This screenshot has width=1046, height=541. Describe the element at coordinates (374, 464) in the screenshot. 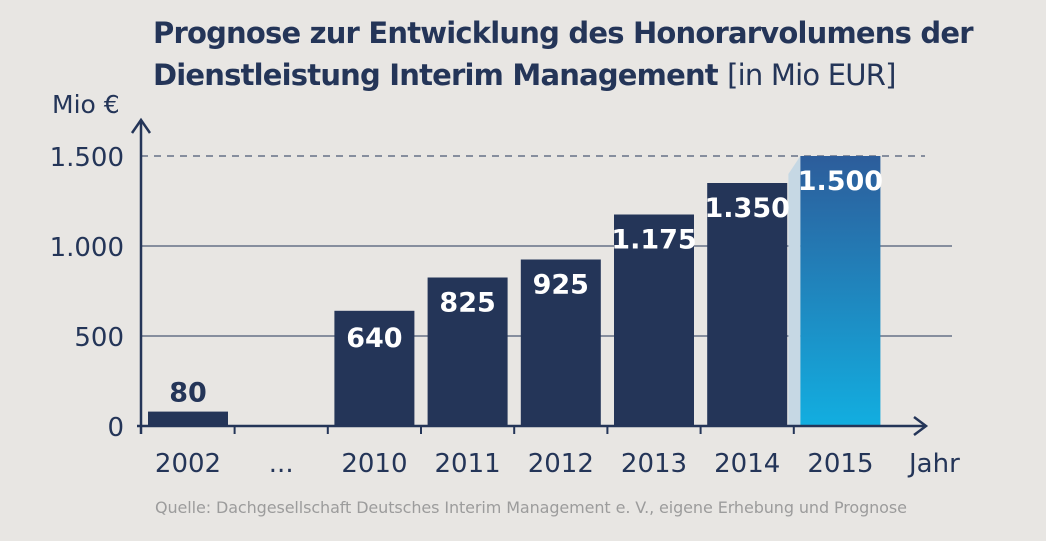

I see `x-tick-label: 2010` at that location.